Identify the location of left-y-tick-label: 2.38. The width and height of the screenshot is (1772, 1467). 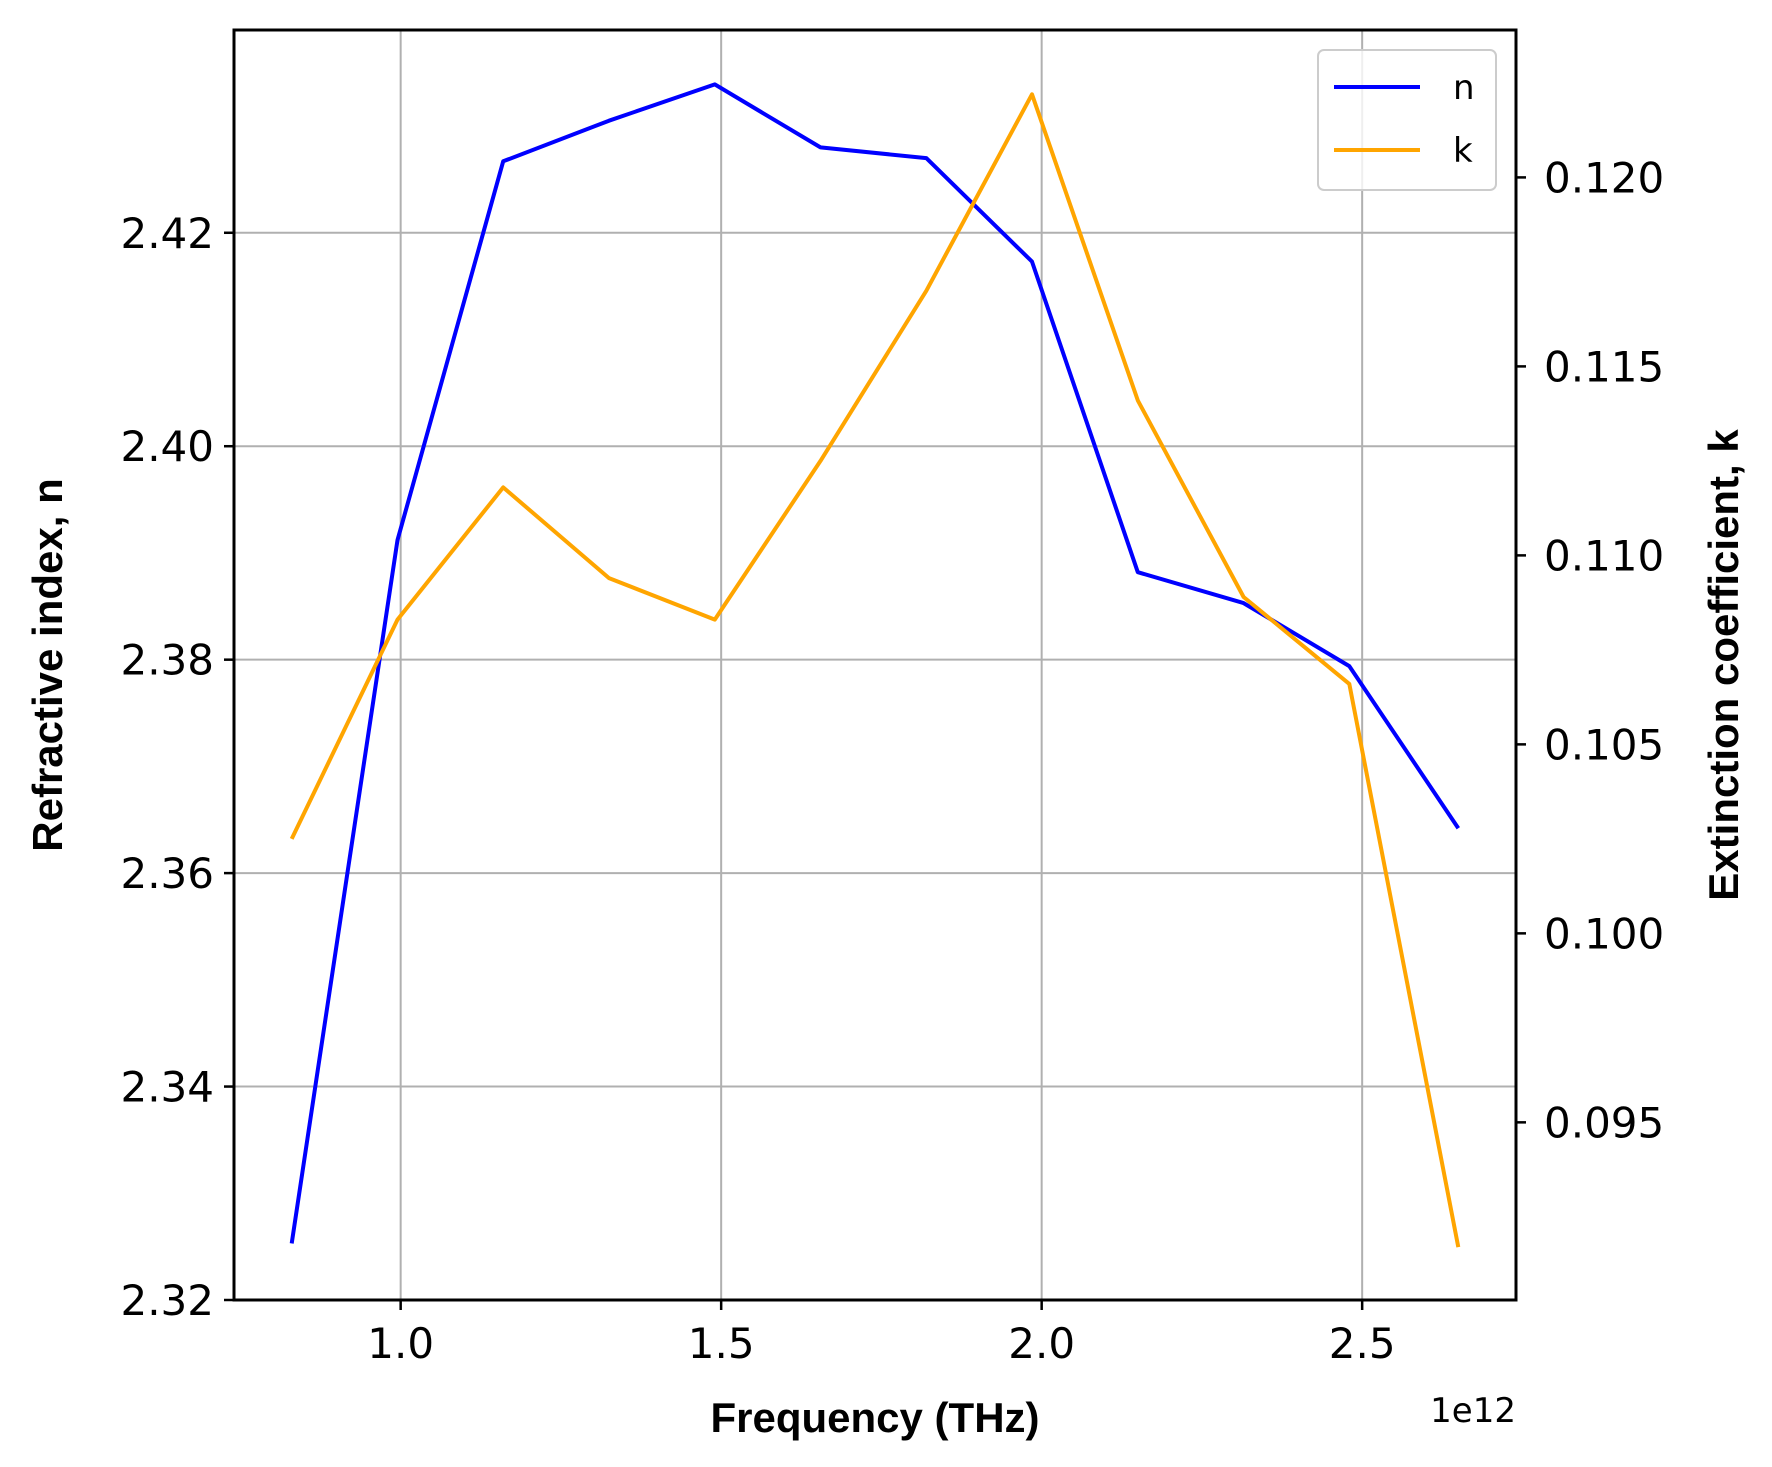
(167, 660).